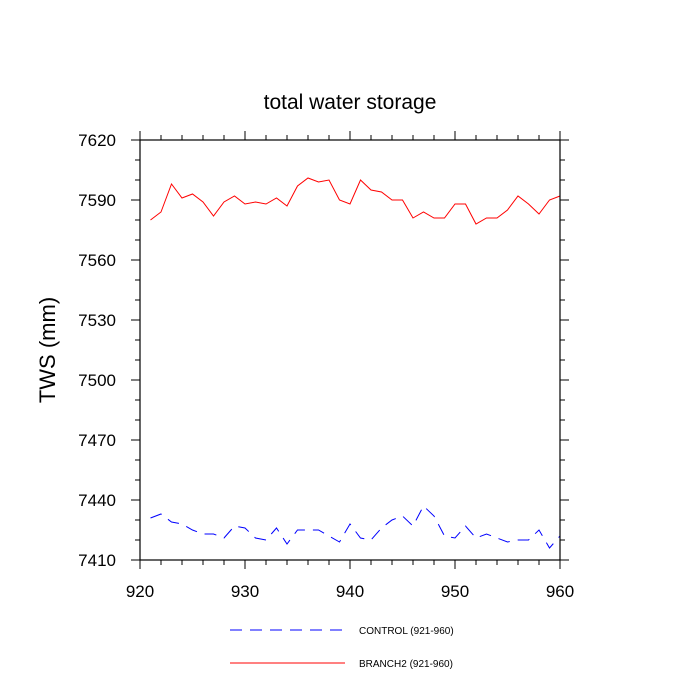  Describe the element at coordinates (355, 201) in the screenshot. I see `series-line-branch2` at that location.